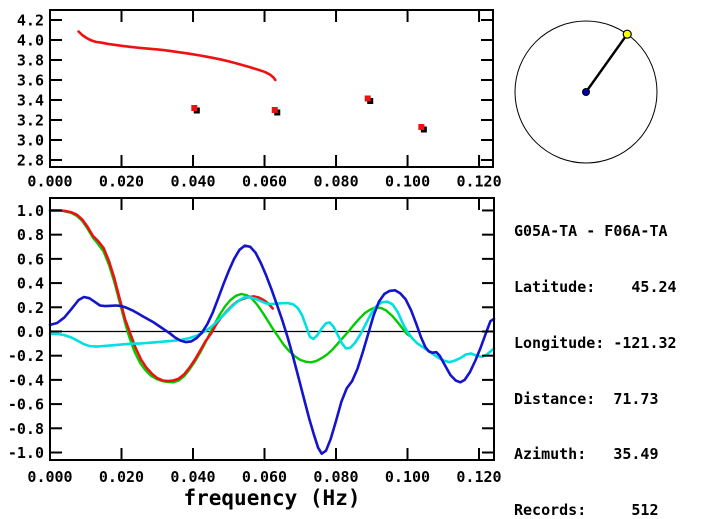  What do you see at coordinates (26, 453) in the screenshot?
I see `y-tick-label: -1.0` at bounding box center [26, 453].